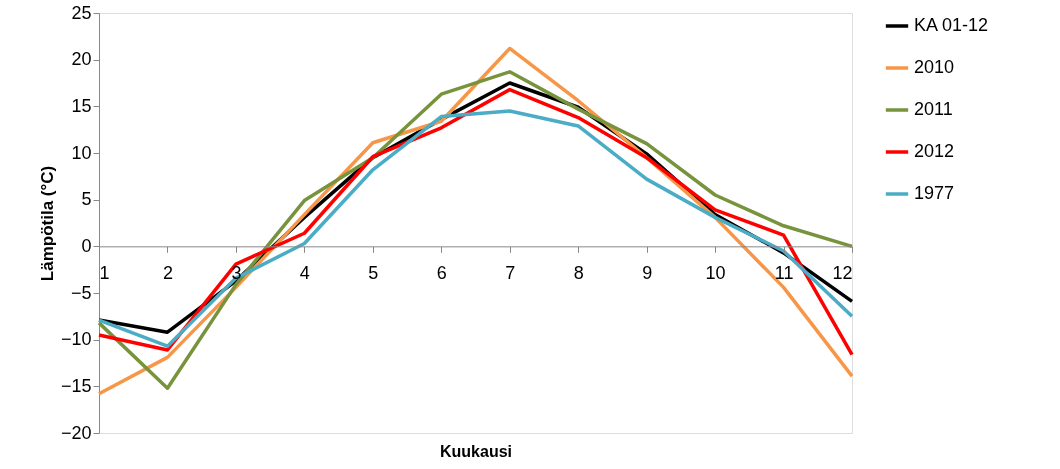  I want to click on x-tick-label: 8, so click(578, 272).